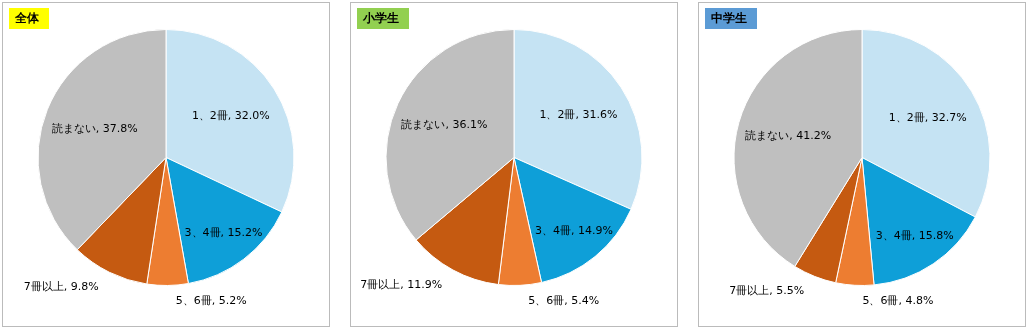 Image resolution: width=1034 pixels, height=329 pixels. I want to click on chart-title: 中学生, so click(731, 18).